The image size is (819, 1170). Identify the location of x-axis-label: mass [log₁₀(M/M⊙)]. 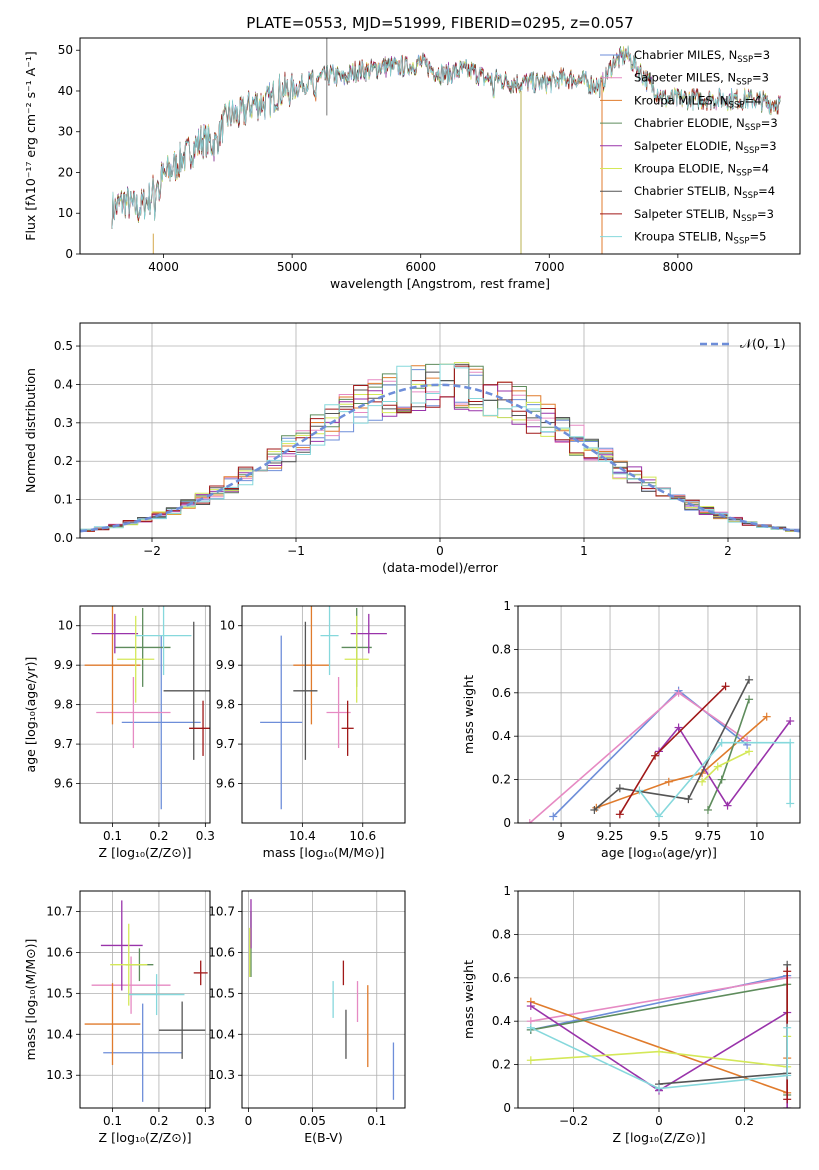
(324, 852).